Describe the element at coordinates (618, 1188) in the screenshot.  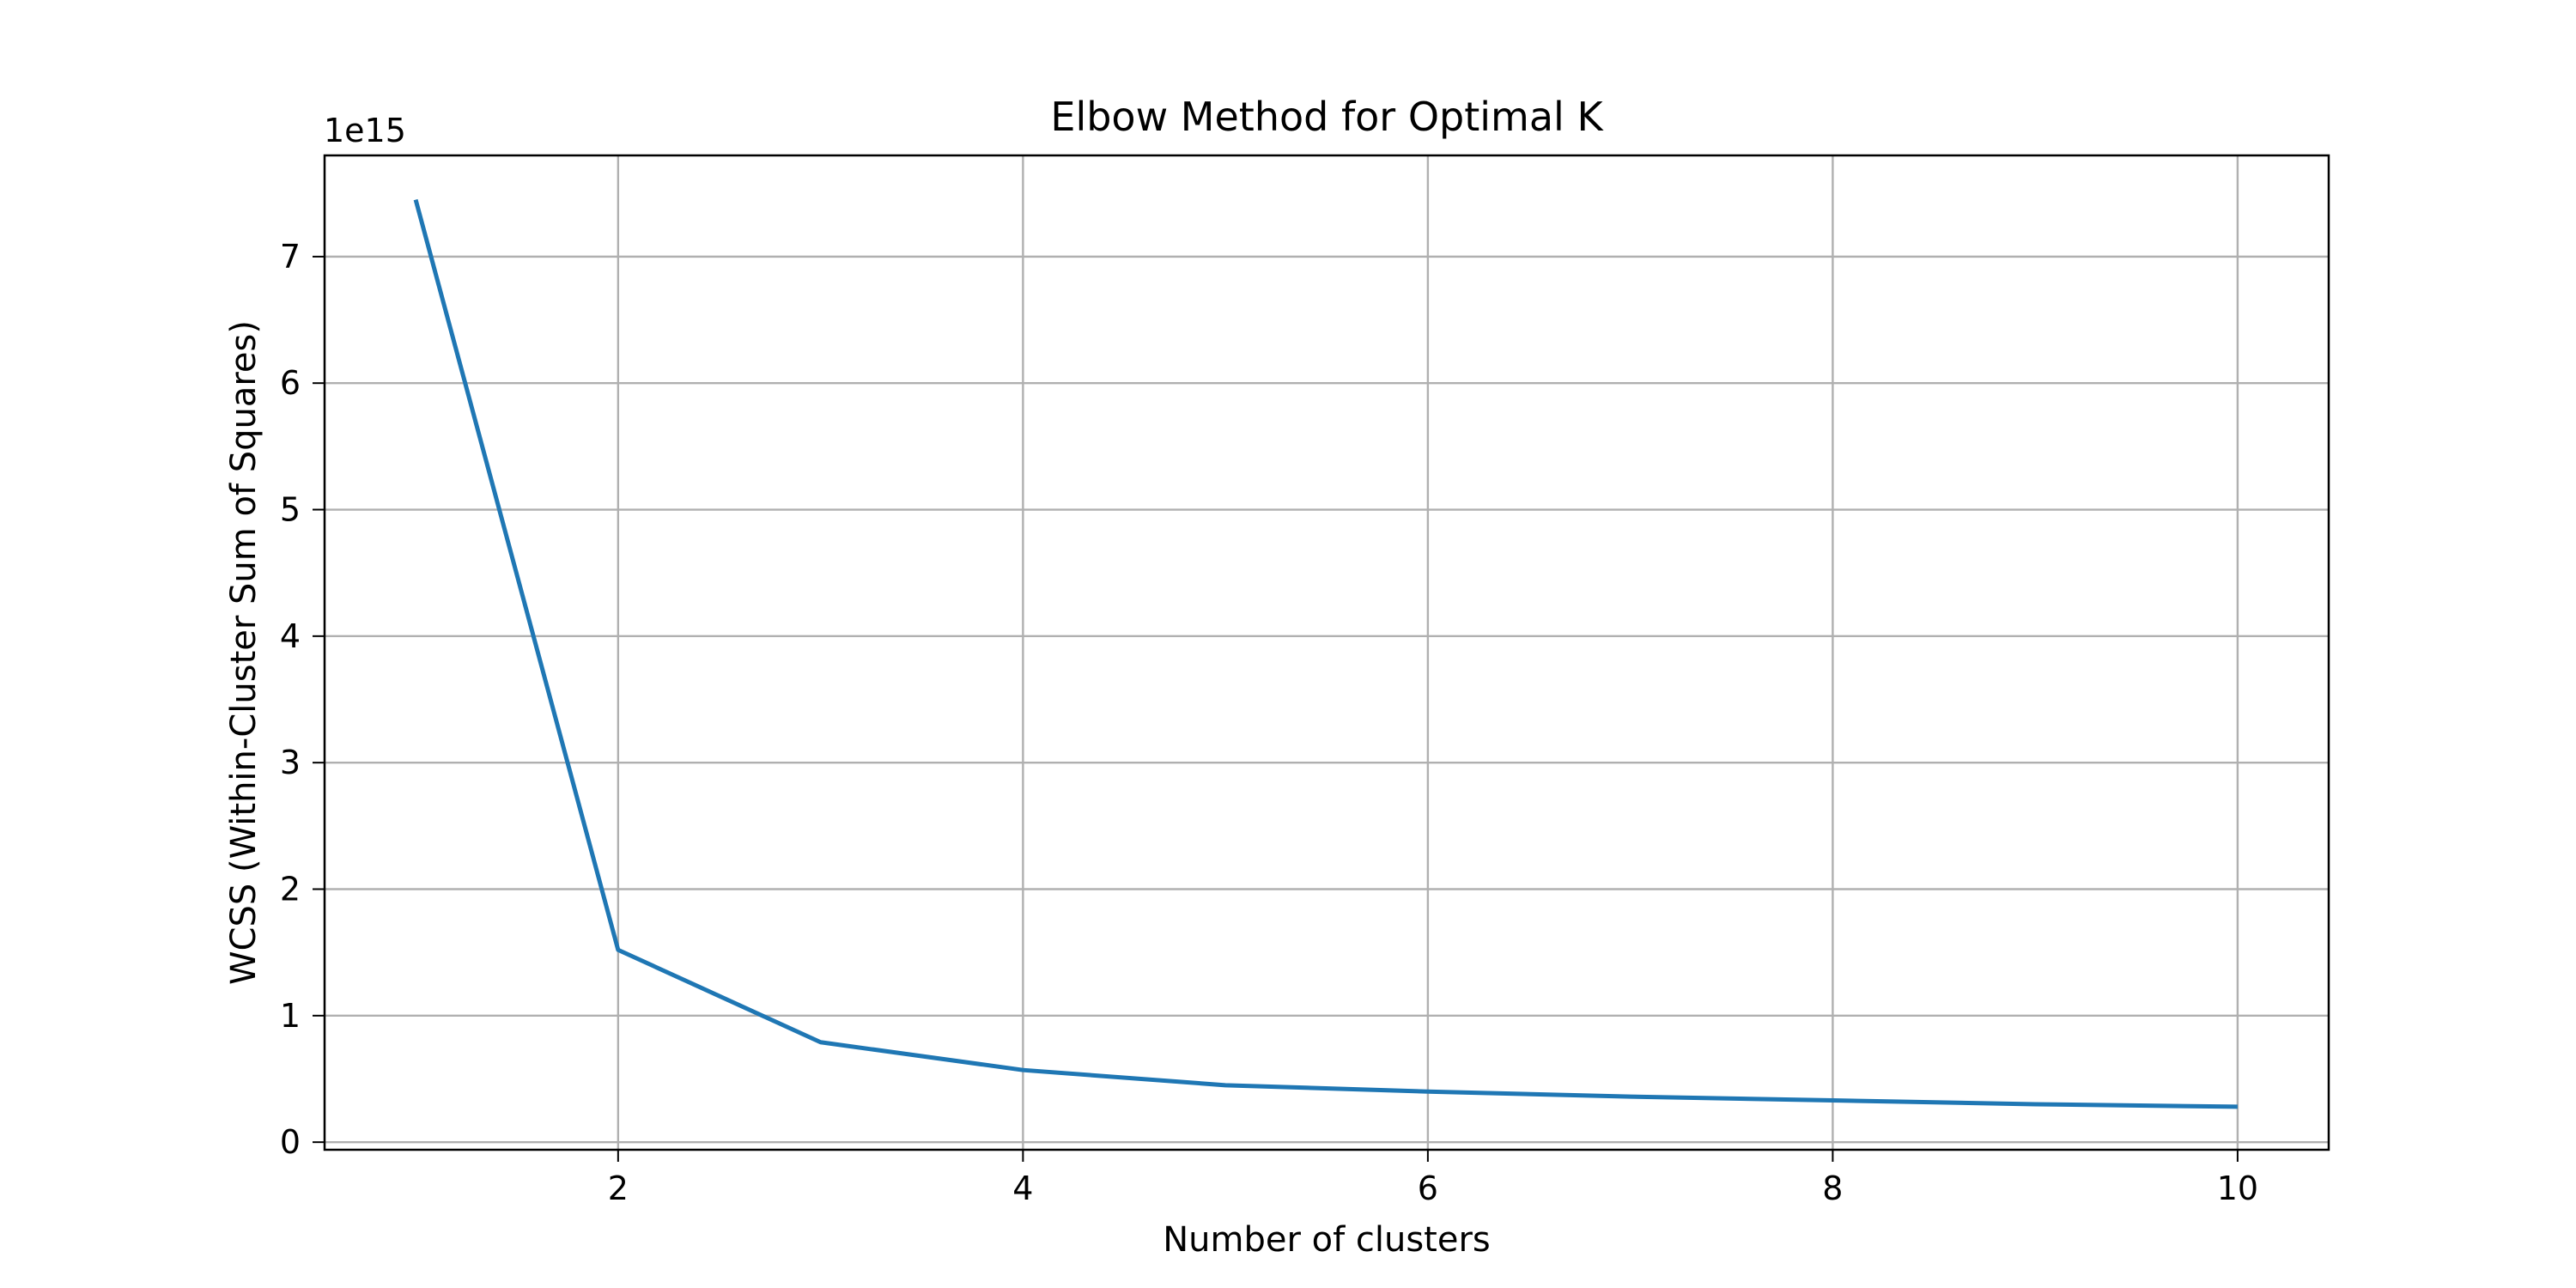
I see `x-tick-label: 2` at that location.